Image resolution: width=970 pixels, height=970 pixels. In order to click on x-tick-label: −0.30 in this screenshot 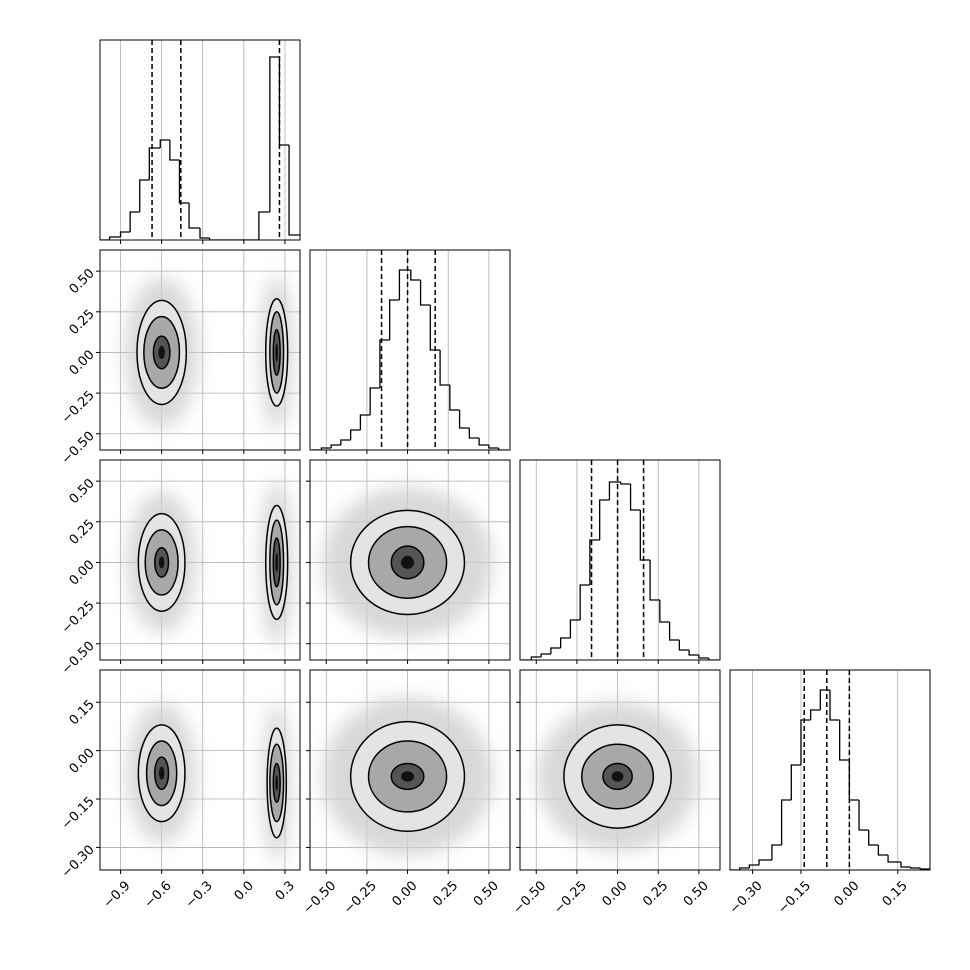, I will do `click(746, 897)`.